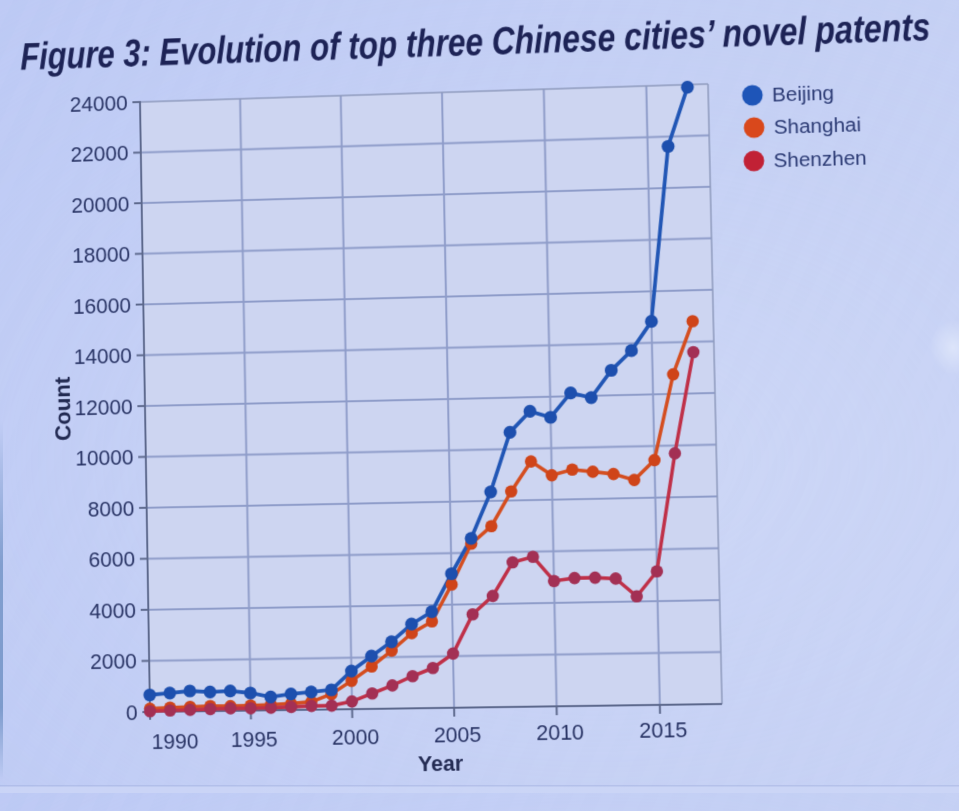 The height and width of the screenshot is (811, 959). Describe the element at coordinates (111, 509) in the screenshot. I see `svg-text: 8000` at that location.